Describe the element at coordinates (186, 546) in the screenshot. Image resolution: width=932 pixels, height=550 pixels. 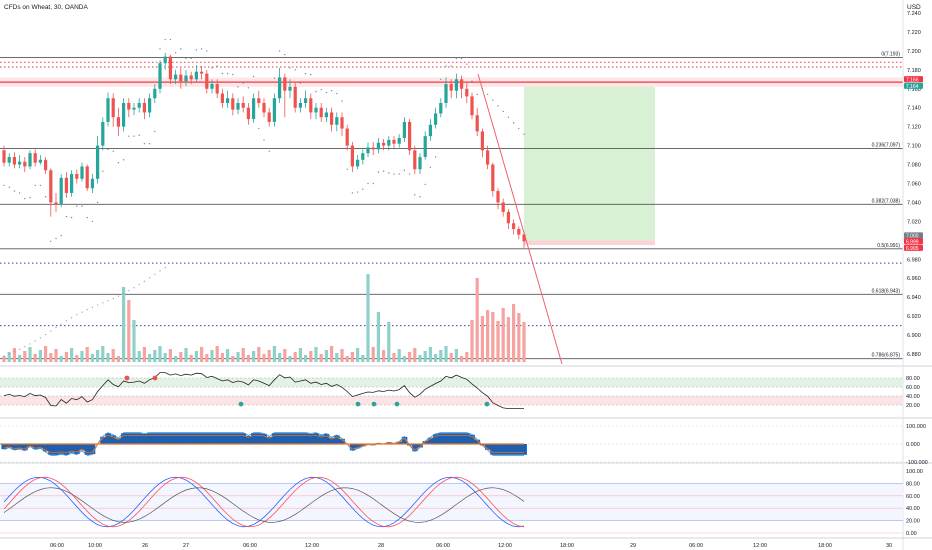
I see `time-tick-label: 27` at that location.